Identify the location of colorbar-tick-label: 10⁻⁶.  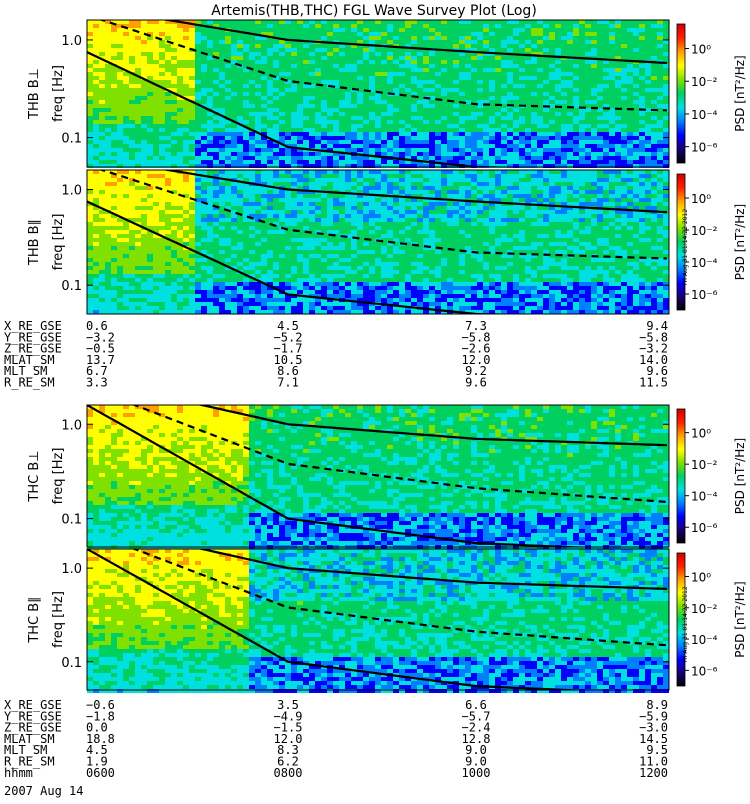
(704, 148).